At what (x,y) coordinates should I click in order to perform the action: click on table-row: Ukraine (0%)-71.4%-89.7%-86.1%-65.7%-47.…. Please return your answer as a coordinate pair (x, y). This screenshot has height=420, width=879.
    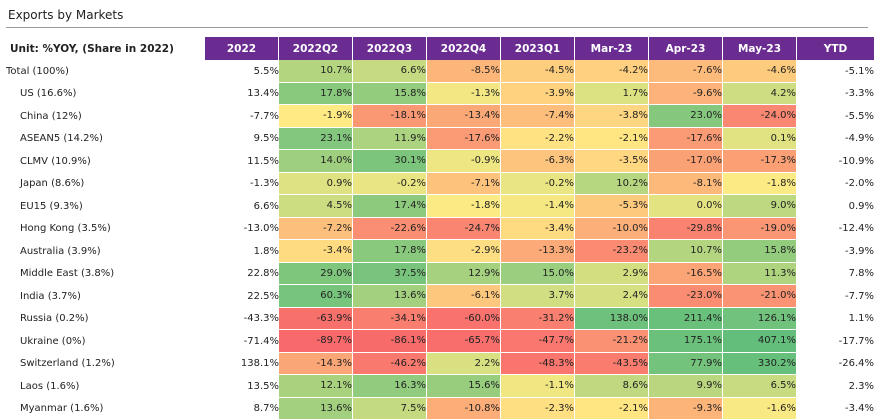
    Looking at the image, I should click on (440, 341).